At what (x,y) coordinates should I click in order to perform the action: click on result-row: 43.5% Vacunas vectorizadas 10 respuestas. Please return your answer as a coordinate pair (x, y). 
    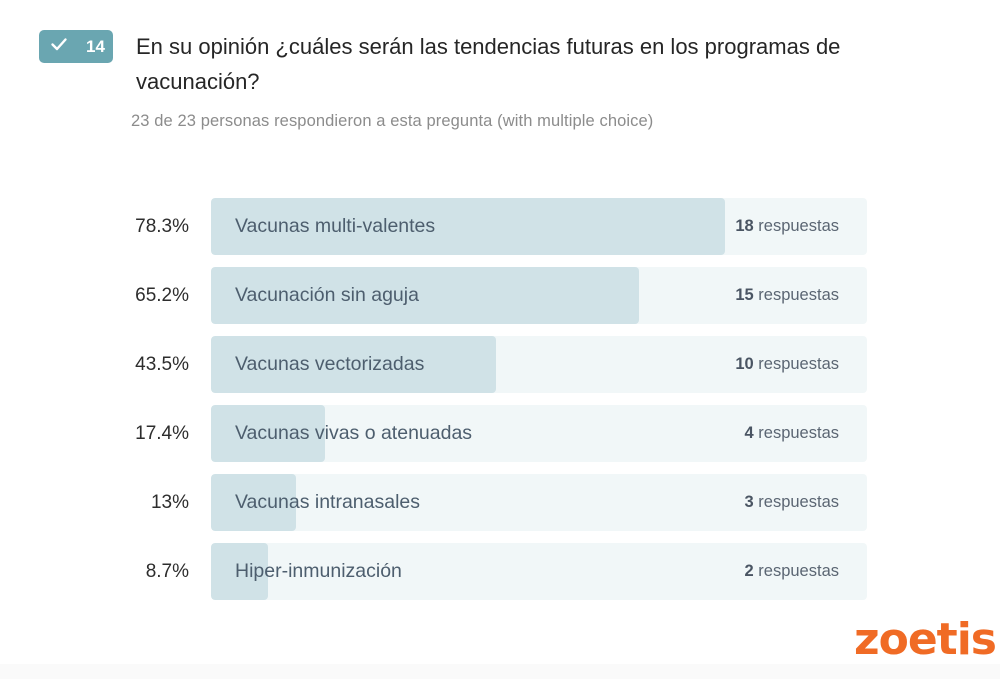
    Looking at the image, I should click on (500, 364).